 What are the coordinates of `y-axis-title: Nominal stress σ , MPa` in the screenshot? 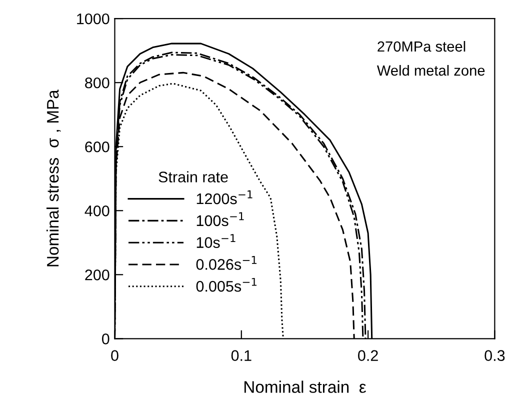 It's located at (53, 178).